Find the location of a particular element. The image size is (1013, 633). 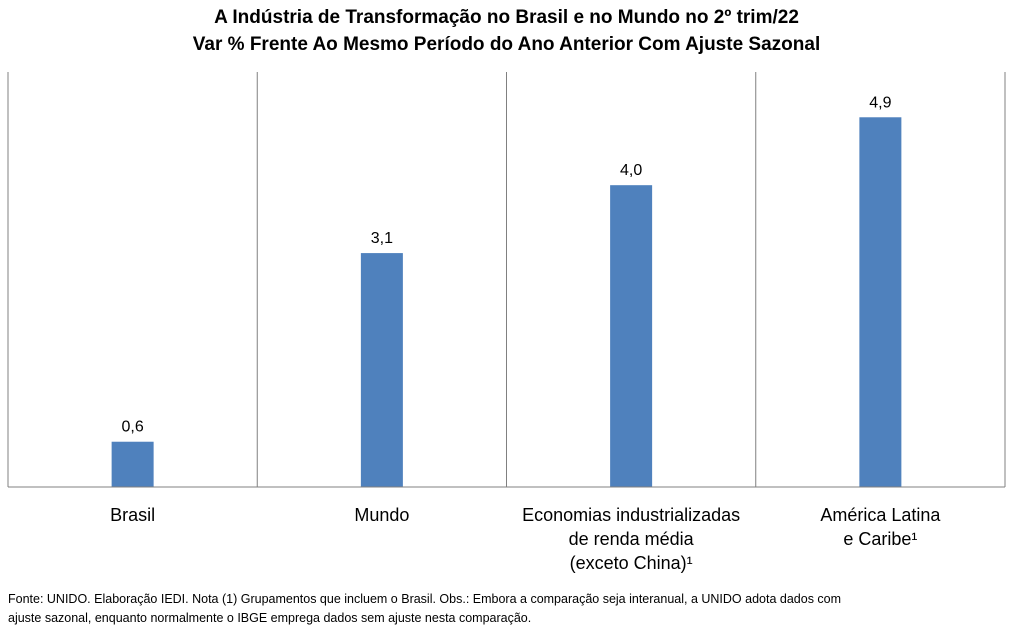

category-label: América Latina is located at coordinates (880, 515).